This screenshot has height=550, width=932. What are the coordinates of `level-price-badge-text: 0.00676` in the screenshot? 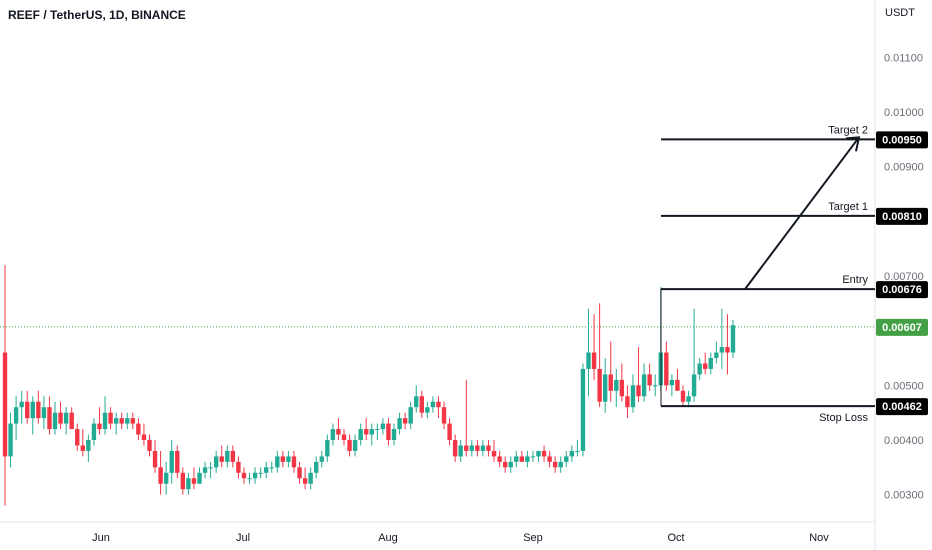 It's located at (902, 290).